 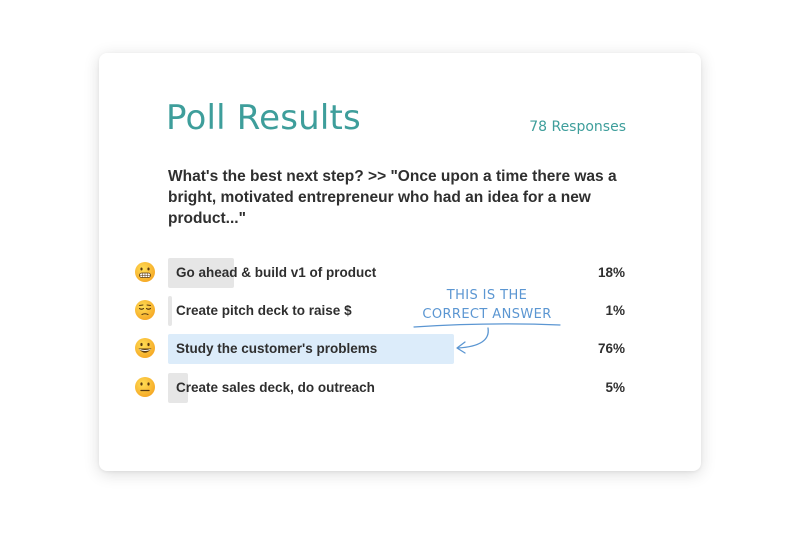 What do you see at coordinates (487, 314) in the screenshot?
I see `annotation-line-2: CORRECT ANSWER` at bounding box center [487, 314].